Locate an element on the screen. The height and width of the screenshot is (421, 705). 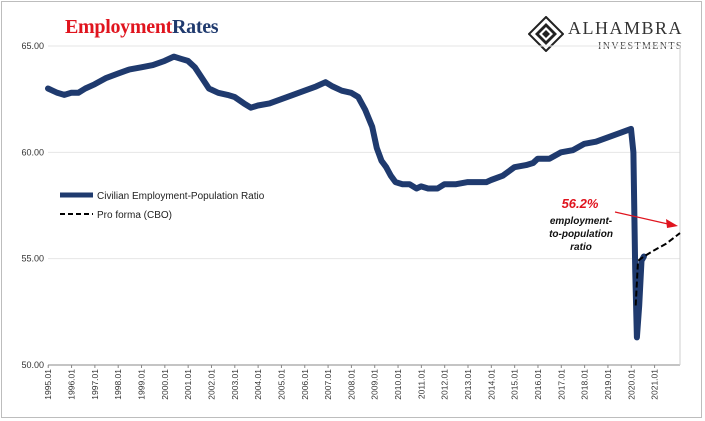
y-tick-label: 65.00 is located at coordinates (32, 46).